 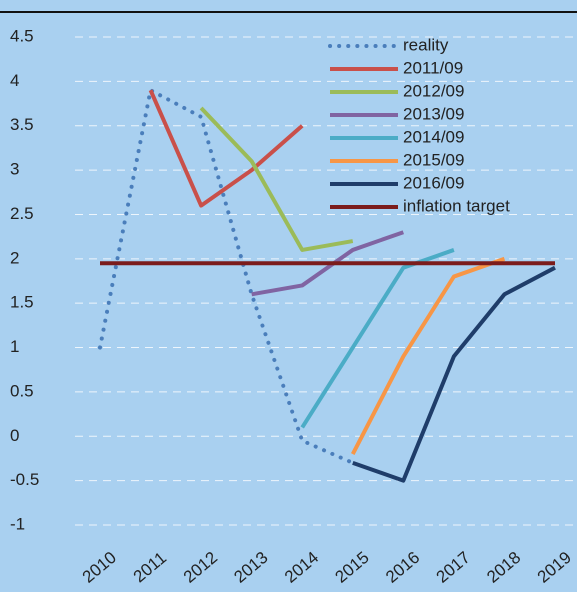 I want to click on x-tick-label: 2018, so click(x=503, y=567).